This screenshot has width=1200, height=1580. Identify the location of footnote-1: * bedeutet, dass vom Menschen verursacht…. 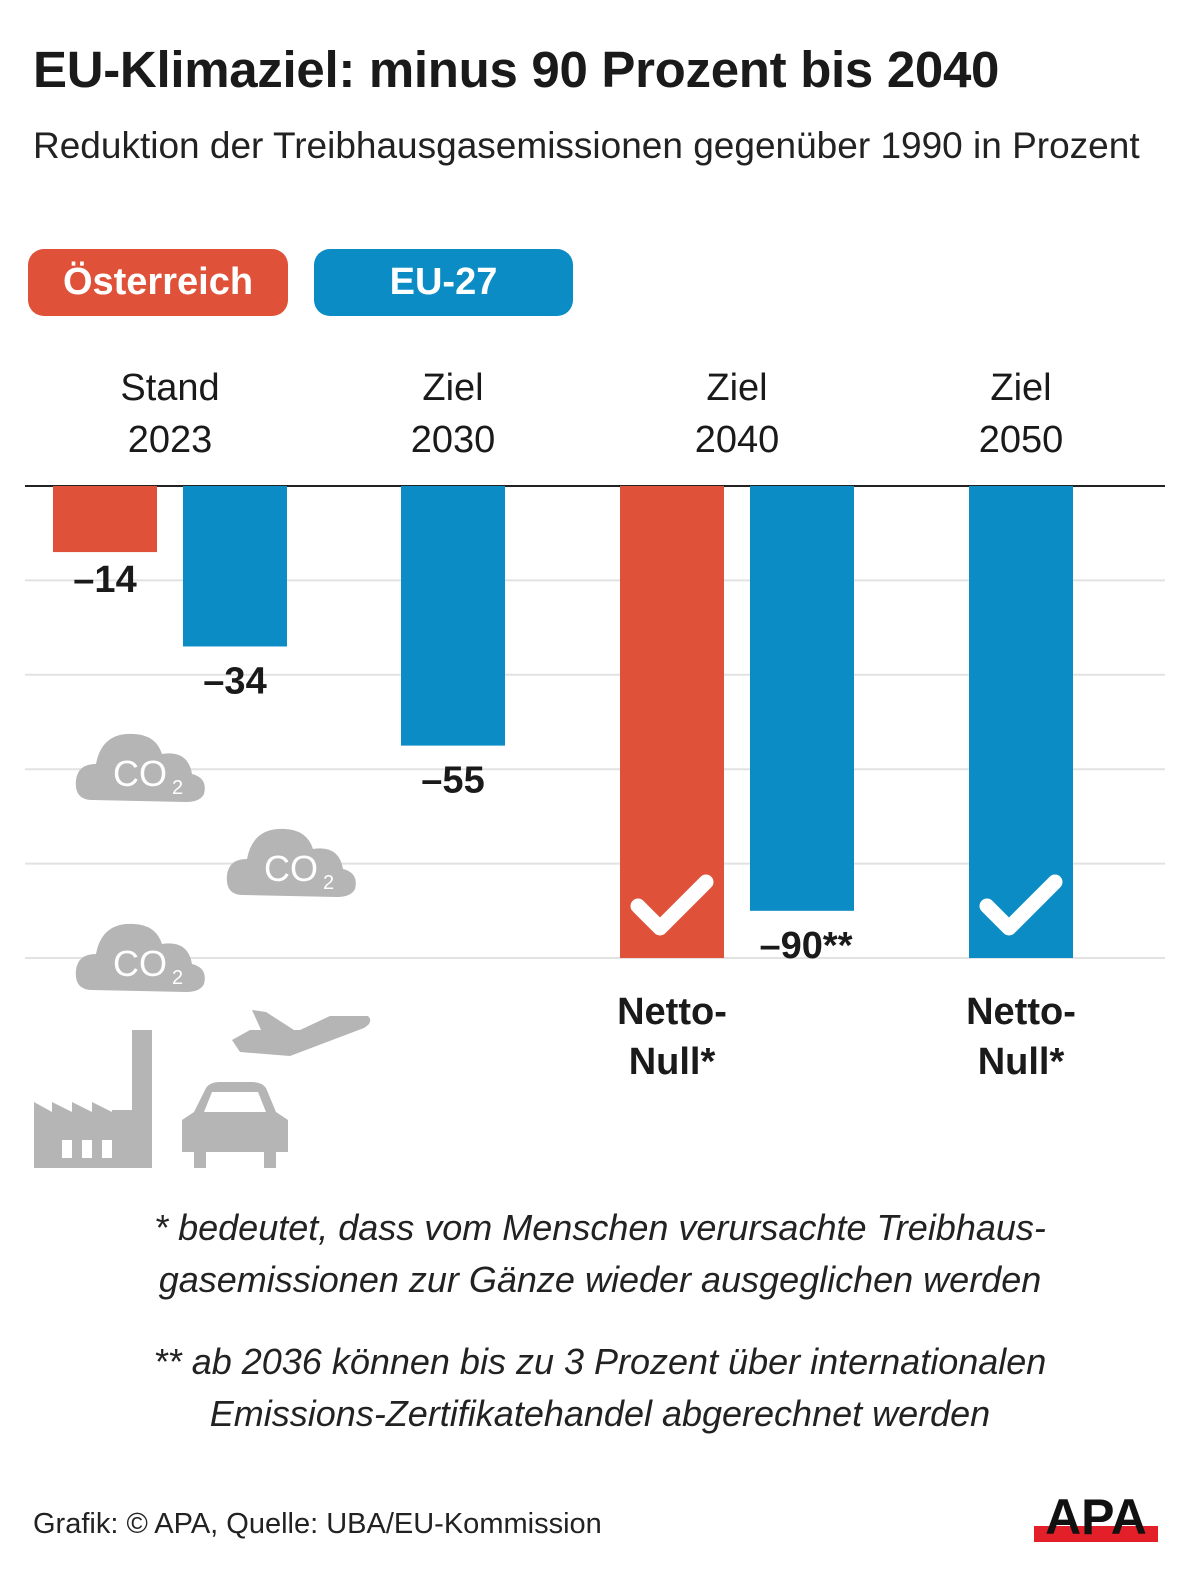
(600, 1254).